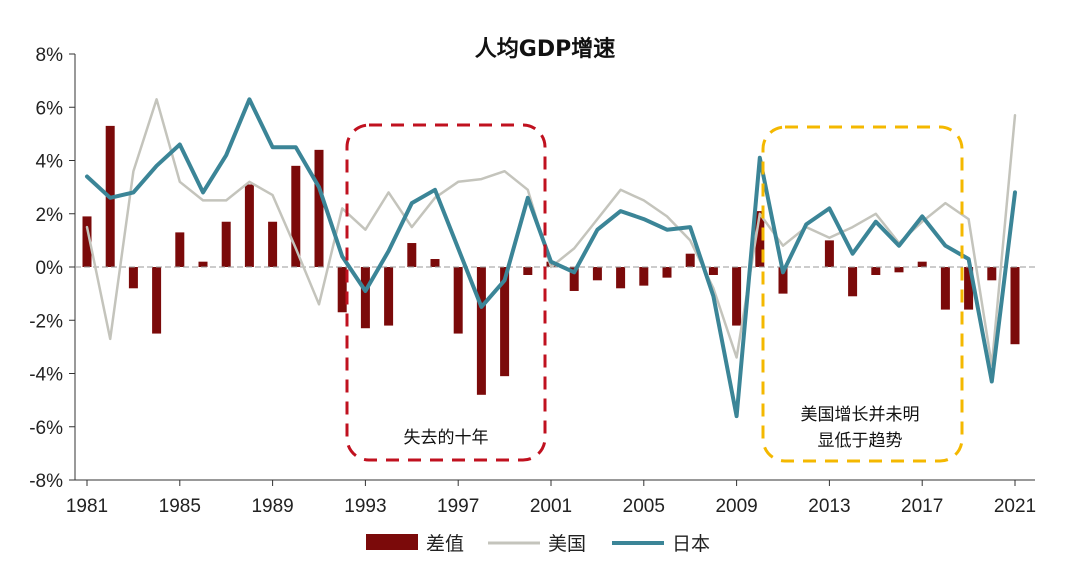  What do you see at coordinates (860, 441) in the screenshot?
I see `us-growth-label-line2: 显低于趋势` at bounding box center [860, 441].